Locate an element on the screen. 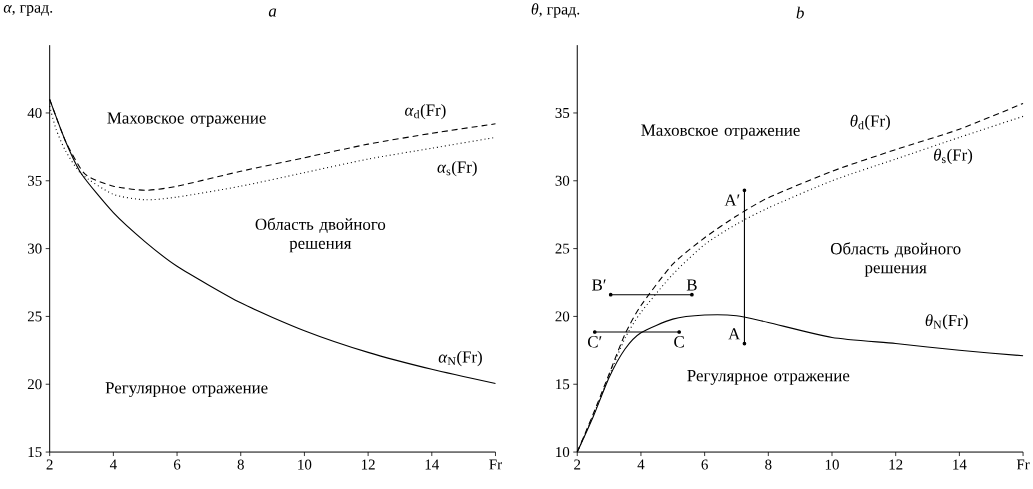 This screenshot has width=1033, height=489. series-label: α$_{N}$(Fr) is located at coordinates (460, 358).